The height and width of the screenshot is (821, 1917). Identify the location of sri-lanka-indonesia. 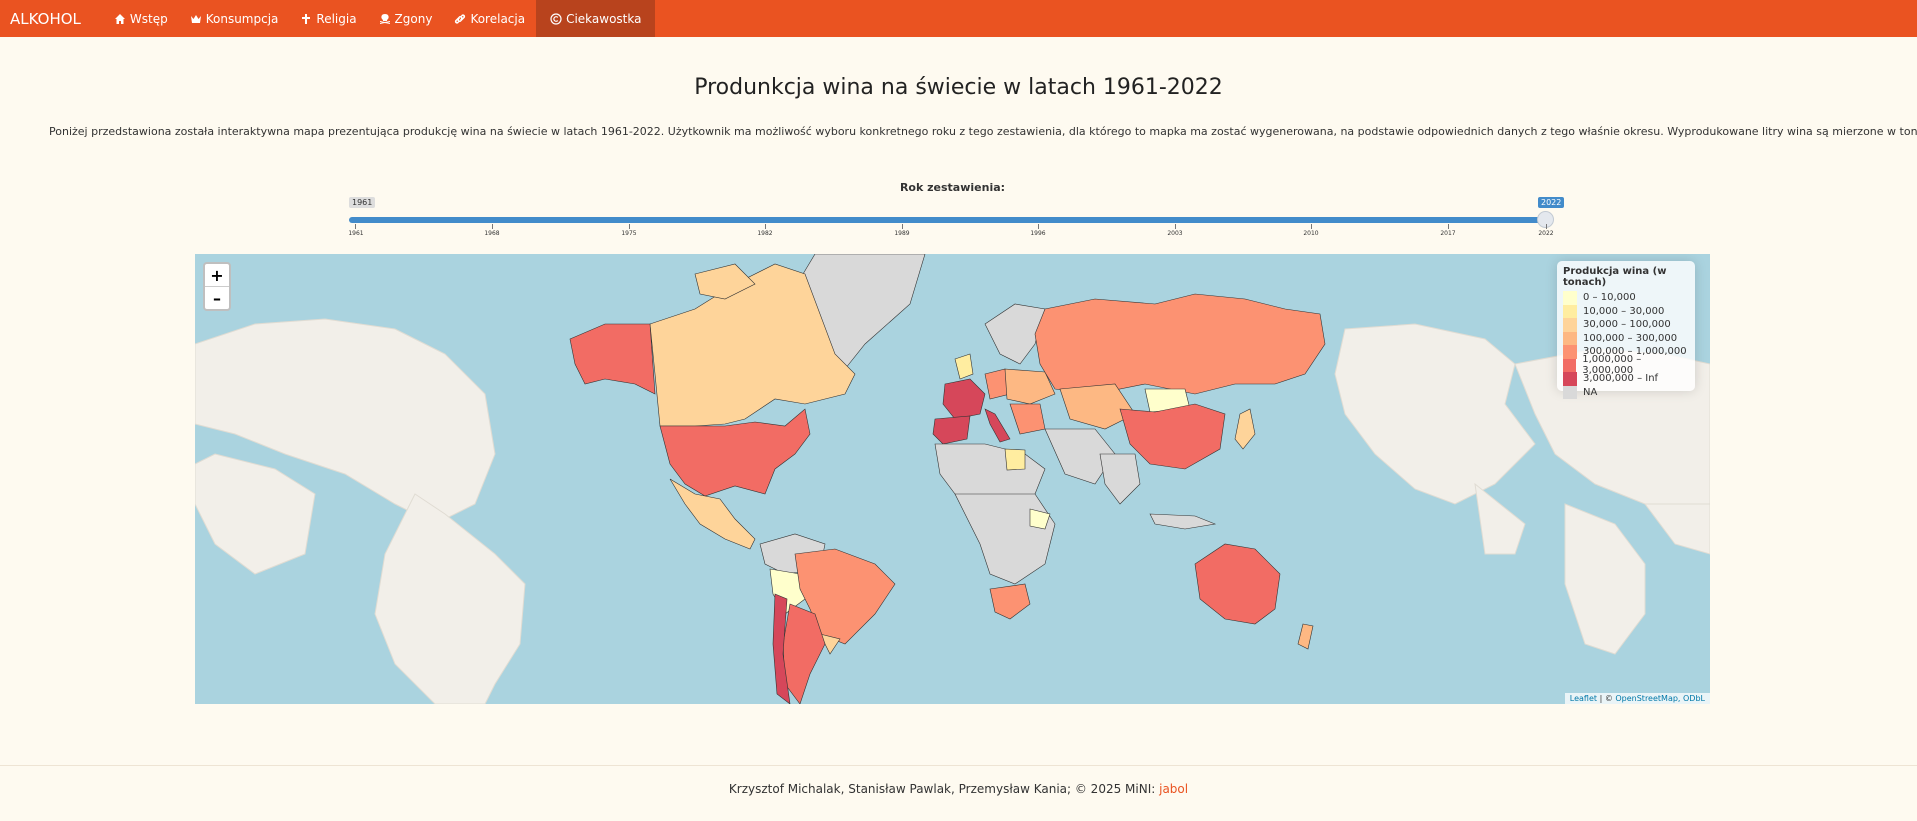
(1183, 521).